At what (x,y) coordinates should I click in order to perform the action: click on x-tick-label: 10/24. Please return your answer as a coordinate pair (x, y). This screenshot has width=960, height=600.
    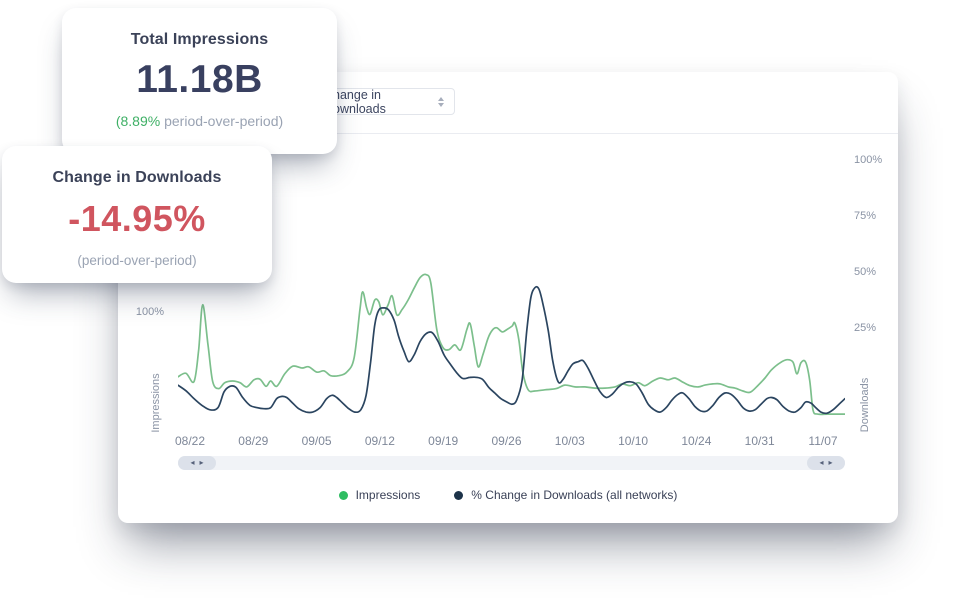
    Looking at the image, I should click on (696, 441).